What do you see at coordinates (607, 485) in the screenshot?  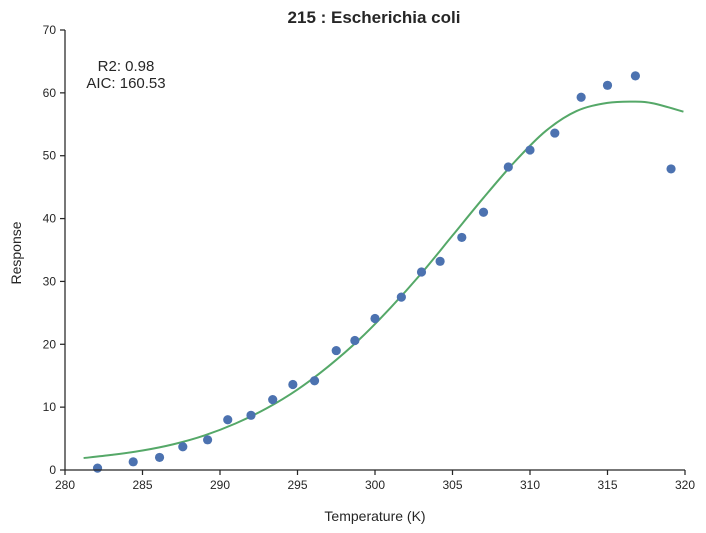 I see `x-tick-label: 315` at bounding box center [607, 485].